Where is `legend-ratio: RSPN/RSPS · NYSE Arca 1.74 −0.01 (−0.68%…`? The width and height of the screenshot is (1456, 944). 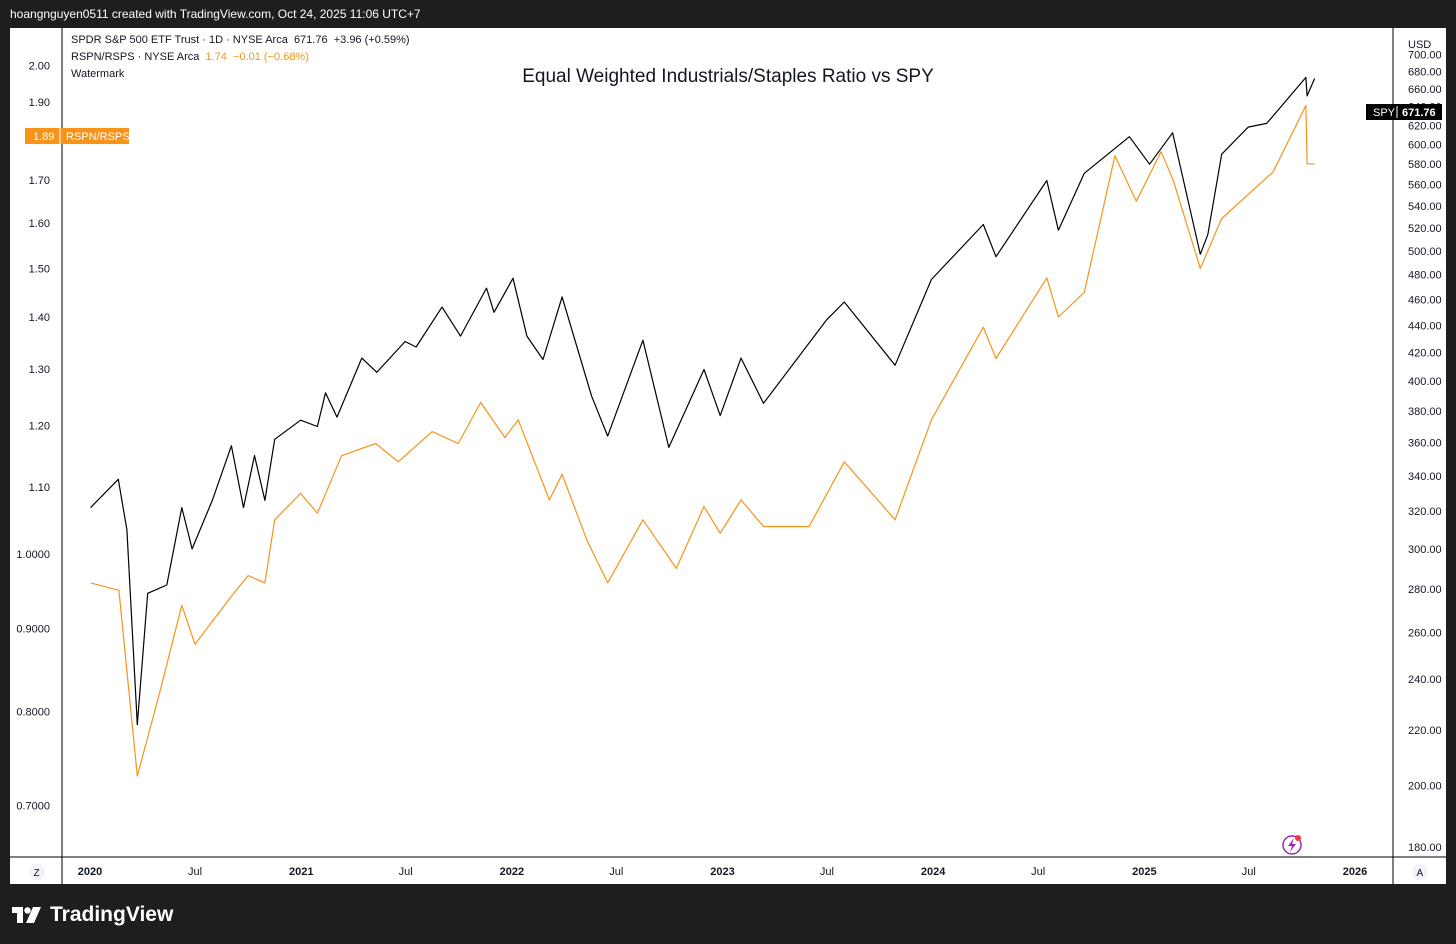 legend-ratio: RSPN/RSPS · NYSE Arca 1.74 −0.01 (−0.68%… is located at coordinates (190, 57).